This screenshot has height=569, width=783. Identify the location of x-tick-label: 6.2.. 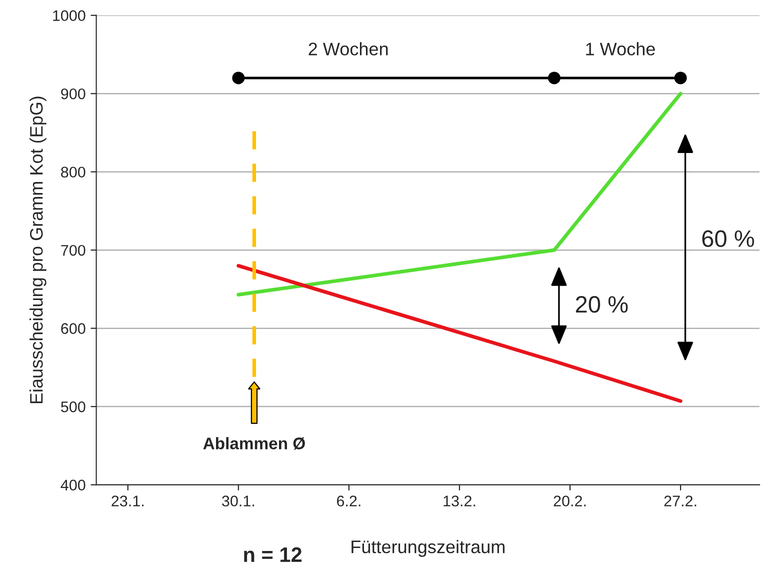
(348, 501).